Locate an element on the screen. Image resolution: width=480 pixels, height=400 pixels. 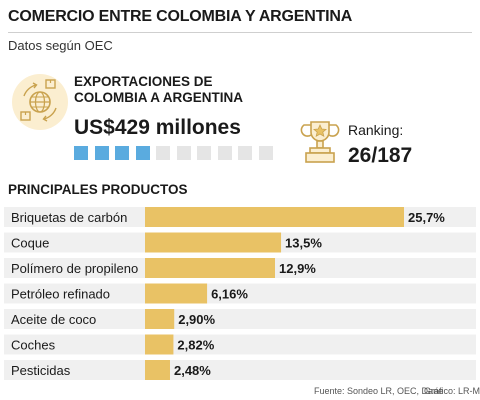
title-divider is located at coordinates (240, 32).